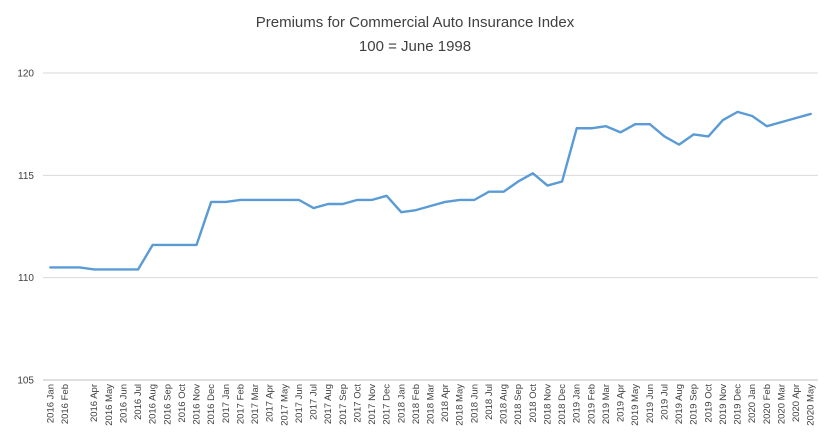  What do you see at coordinates (591, 404) in the screenshot?
I see `x-tick-label: 2019 Feb` at bounding box center [591, 404].